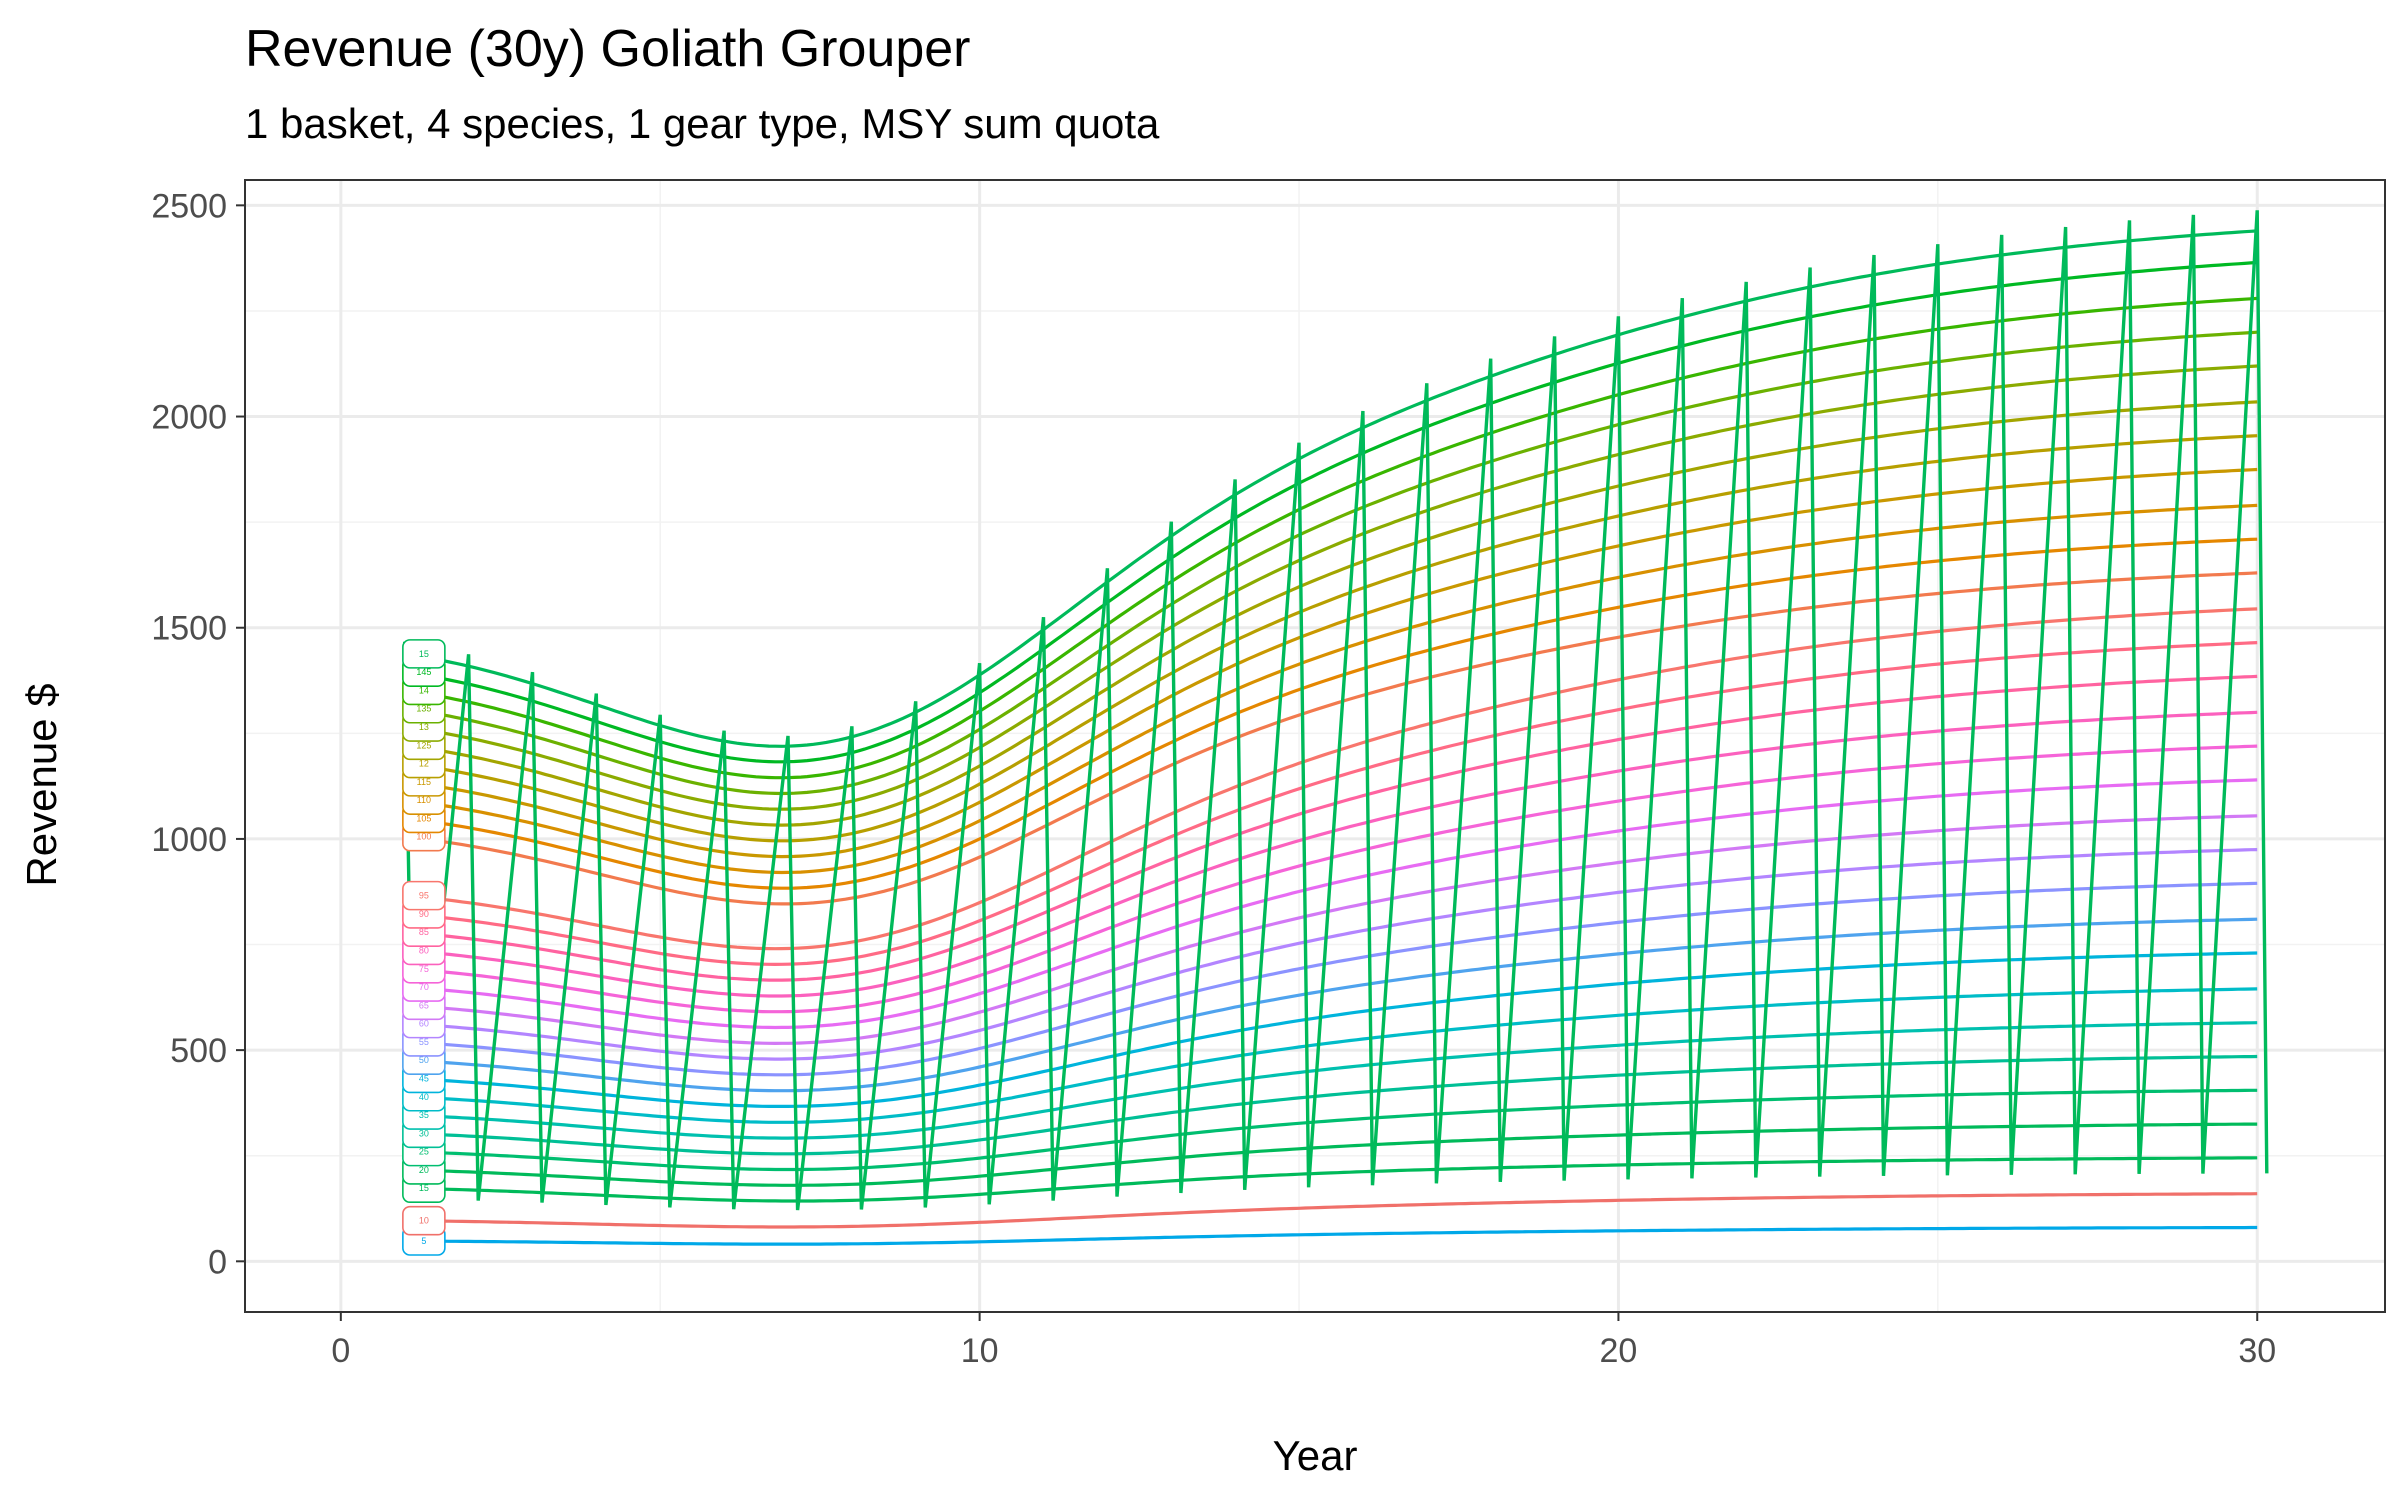  Describe the element at coordinates (2257, 1351) in the screenshot. I see `x-tick-label: 30` at that location.